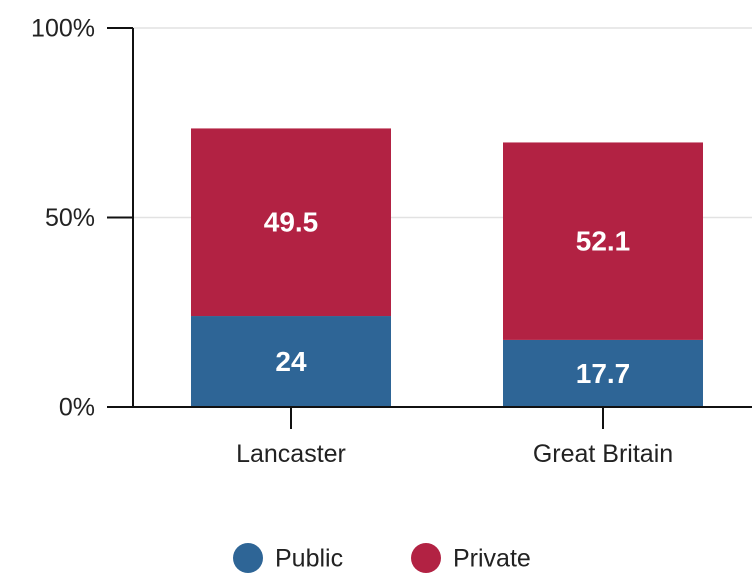 This screenshot has height=573, width=752. I want to click on y-tick-label: 50%, so click(70, 218).